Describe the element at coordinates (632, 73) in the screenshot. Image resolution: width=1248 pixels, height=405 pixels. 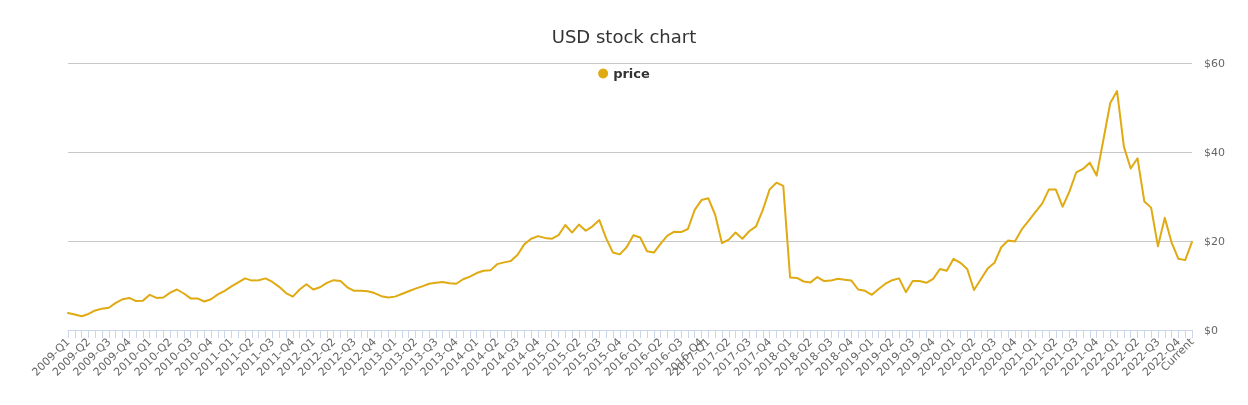
I see `legend-label: price` at that location.